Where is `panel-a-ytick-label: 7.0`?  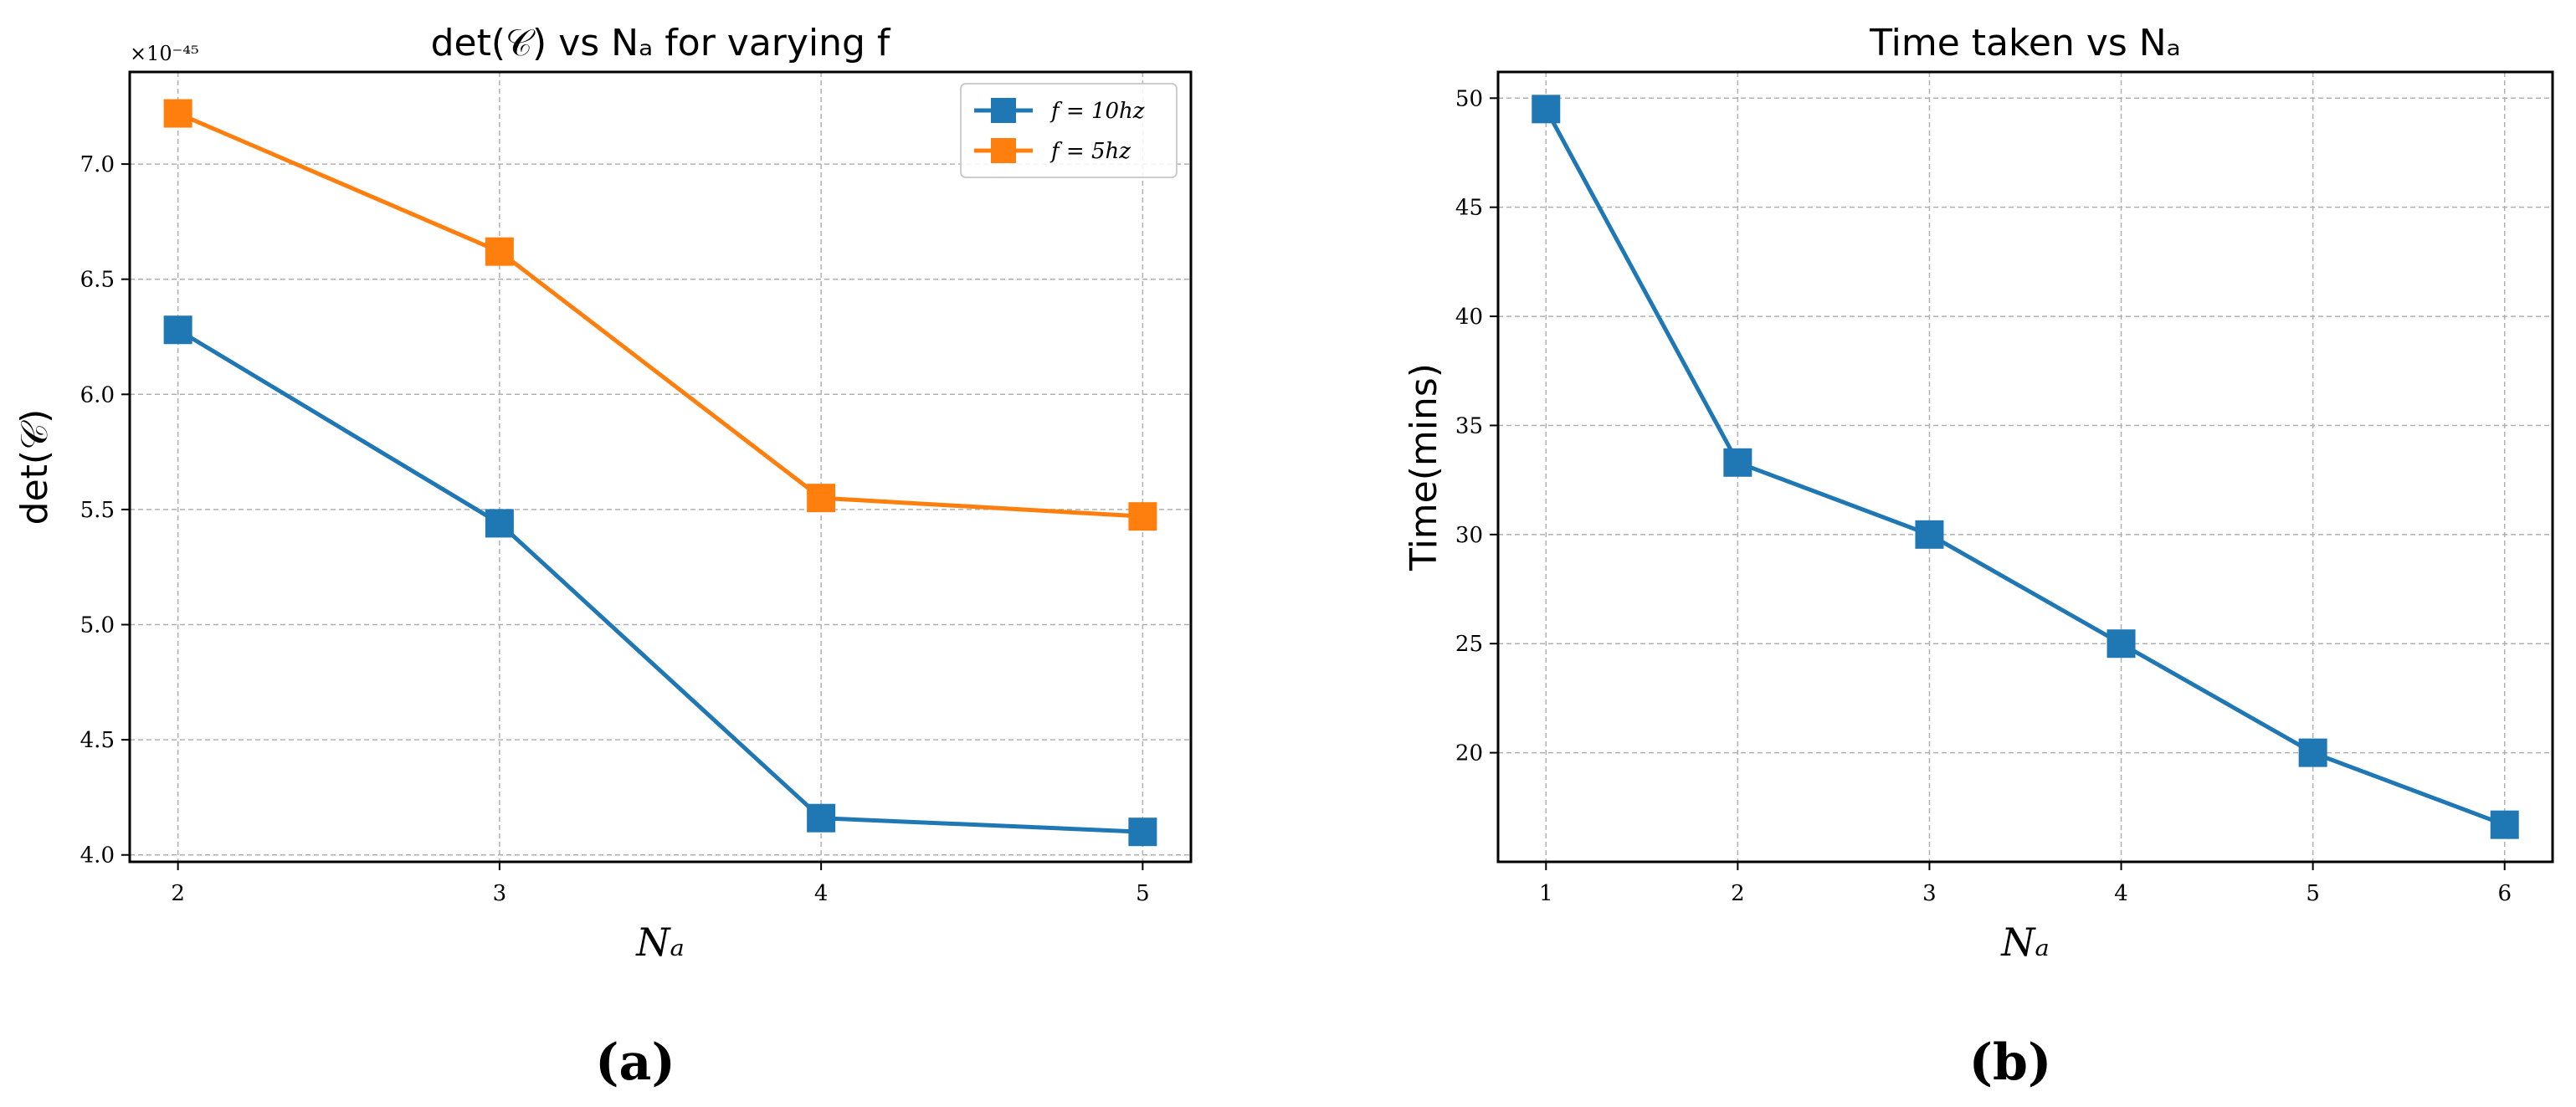 panel-a-ytick-label: 7.0 is located at coordinates (97, 164).